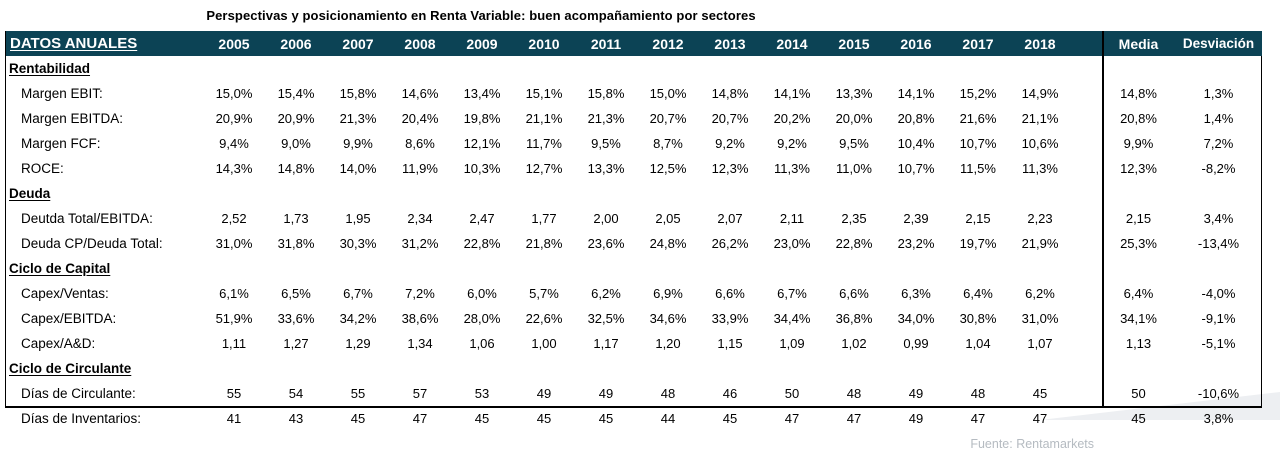 The image size is (1280, 456). Describe the element at coordinates (668, 243) in the screenshot. I see `year-value: 24,8%` at that location.